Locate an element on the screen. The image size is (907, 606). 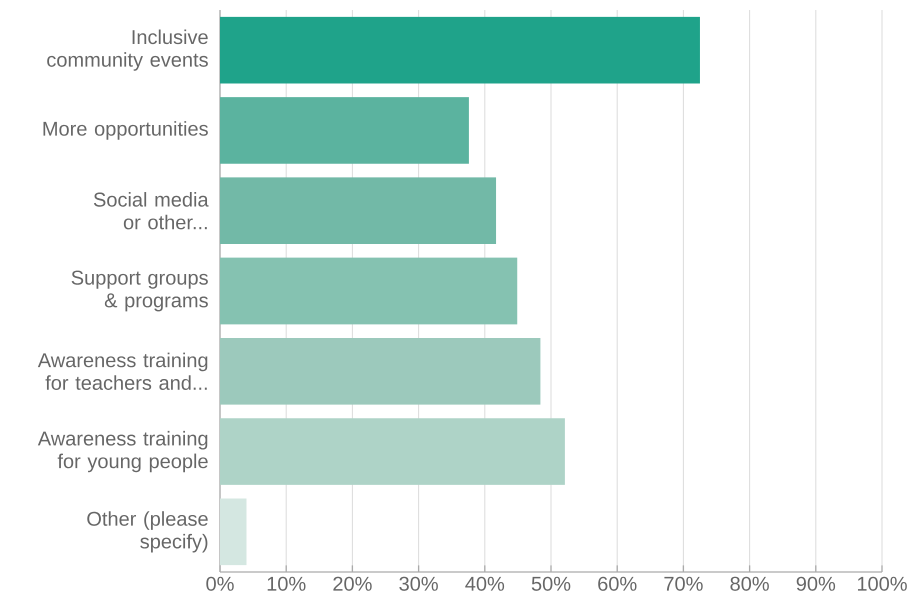
y-tick-label: Awareness training for young people is located at coordinates (123, 451).